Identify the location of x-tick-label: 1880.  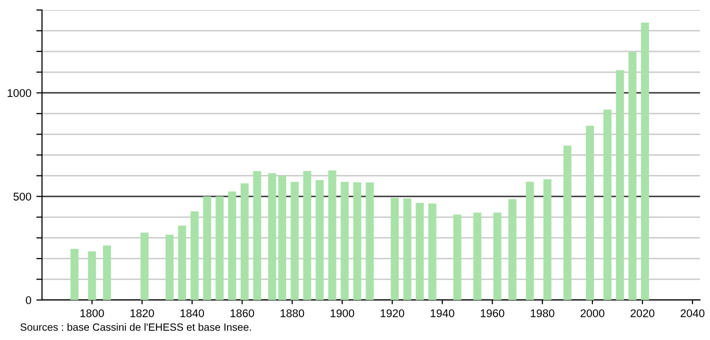
(292, 313).